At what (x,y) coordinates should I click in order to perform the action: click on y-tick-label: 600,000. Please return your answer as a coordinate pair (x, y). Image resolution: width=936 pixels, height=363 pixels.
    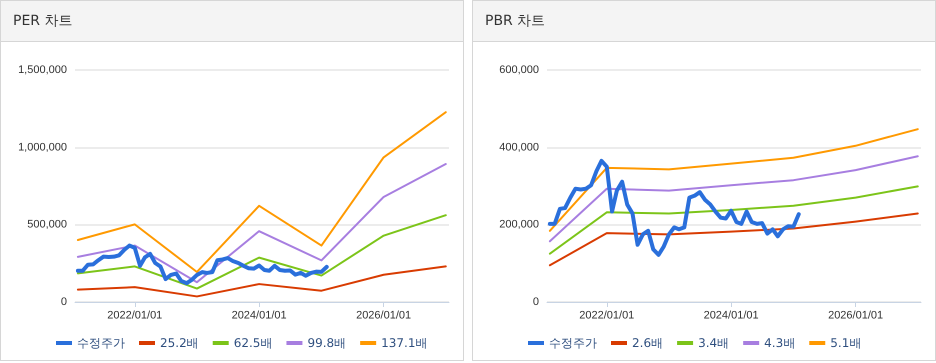
    Looking at the image, I should click on (519, 70).